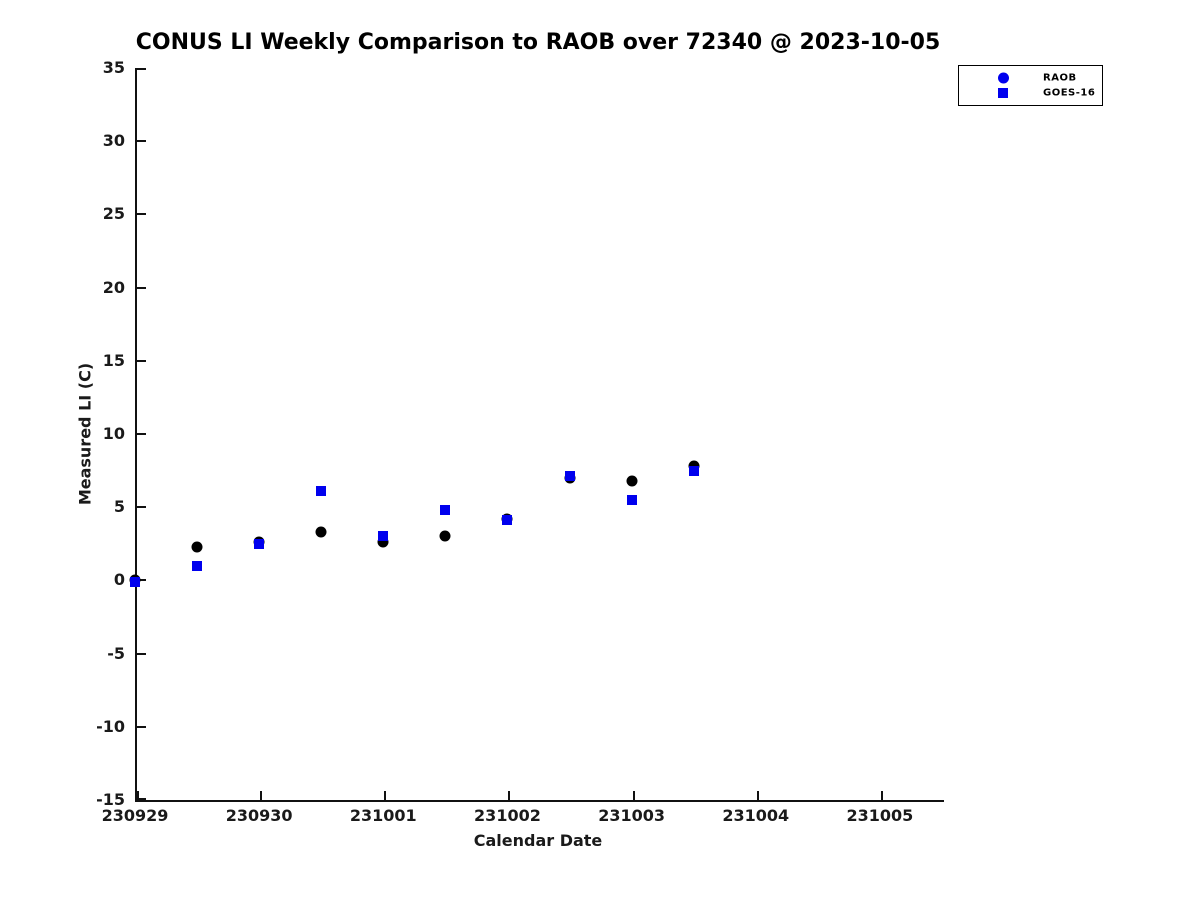  I want to click on y-tick-label: 30, so click(113, 141).